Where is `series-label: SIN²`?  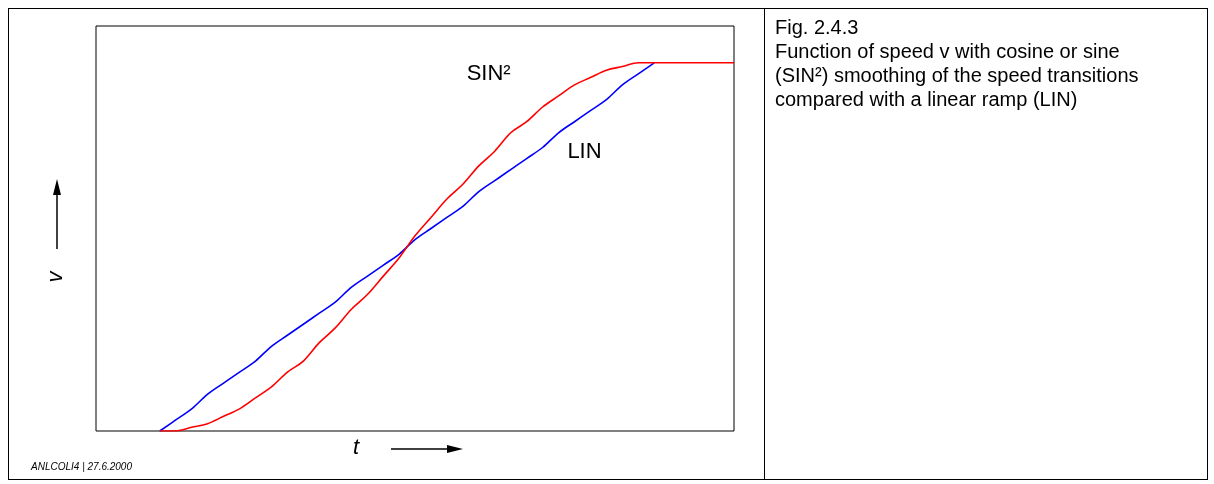 series-label: SIN² is located at coordinates (488, 72).